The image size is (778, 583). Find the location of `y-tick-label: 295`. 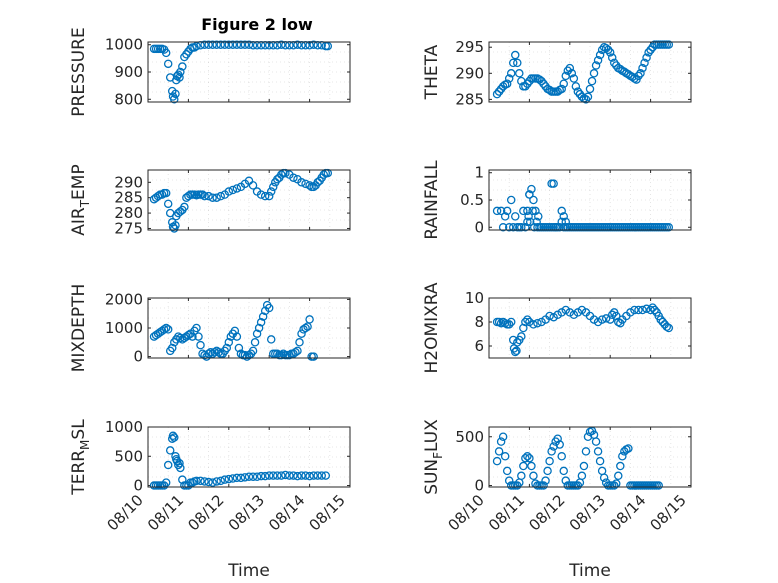

y-tick-label: 295 is located at coordinates (469, 47).